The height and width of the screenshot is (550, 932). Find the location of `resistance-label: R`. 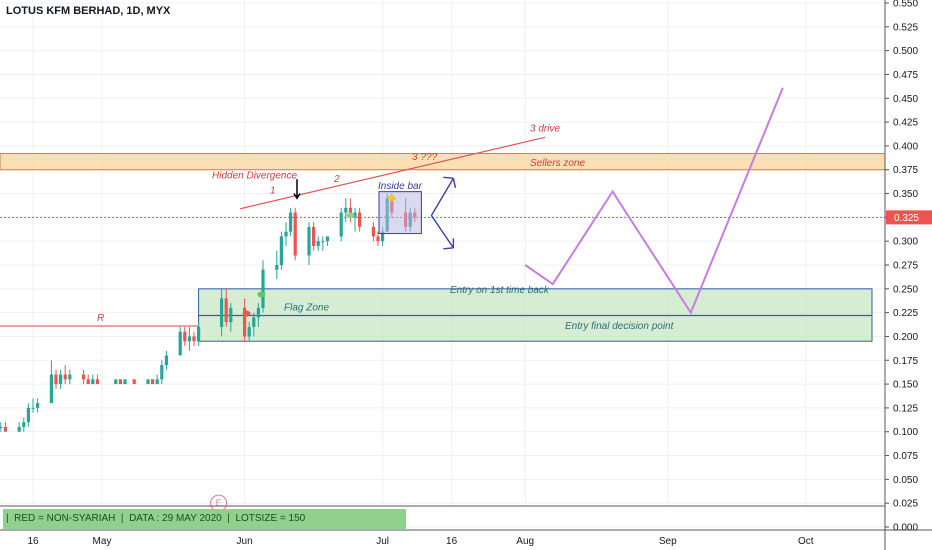

resistance-label: R is located at coordinates (100, 318).